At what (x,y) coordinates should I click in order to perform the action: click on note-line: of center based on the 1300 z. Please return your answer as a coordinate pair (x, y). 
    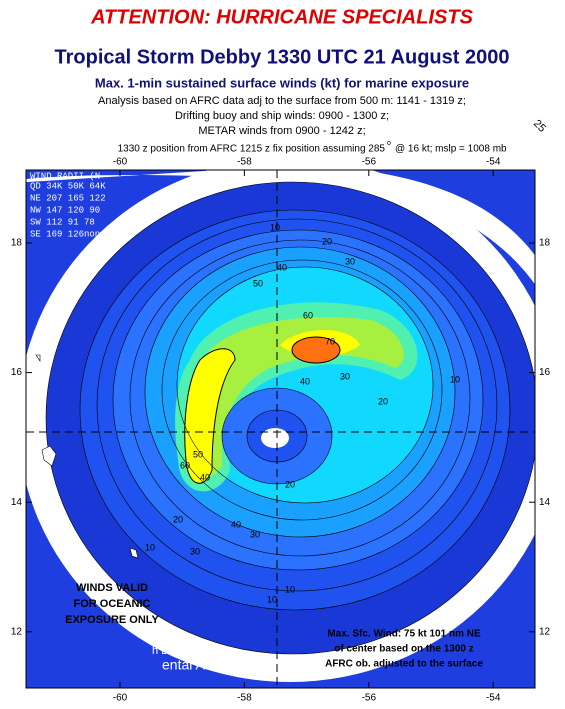
    Looking at the image, I should click on (404, 649).